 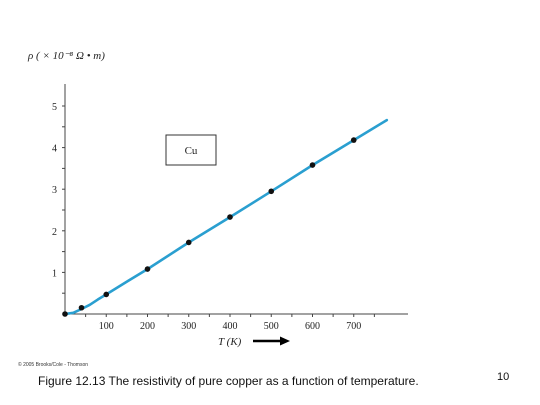 I want to click on y-tick-label: 5, so click(x=54, y=107).